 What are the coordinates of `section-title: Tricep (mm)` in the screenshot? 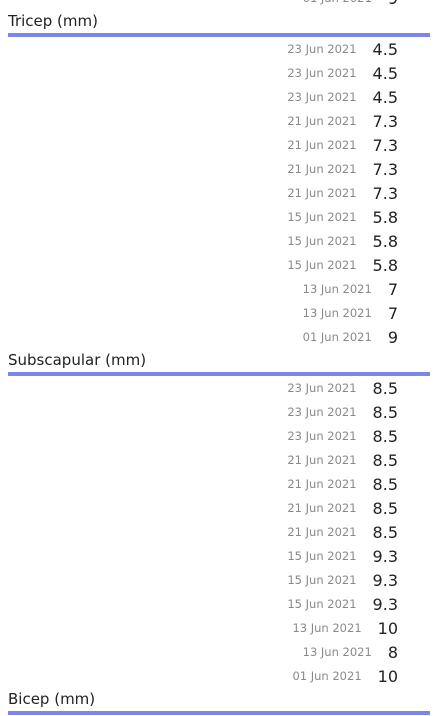 It's located at (219, 23).